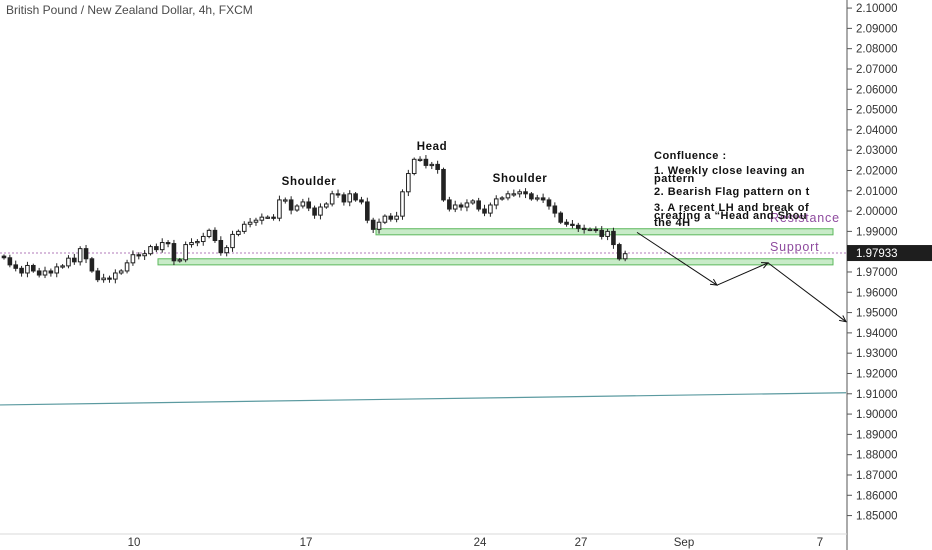 The width and height of the screenshot is (932, 550). Describe the element at coordinates (877, 90) in the screenshot. I see `price-tick-label: 2.06000` at that location.